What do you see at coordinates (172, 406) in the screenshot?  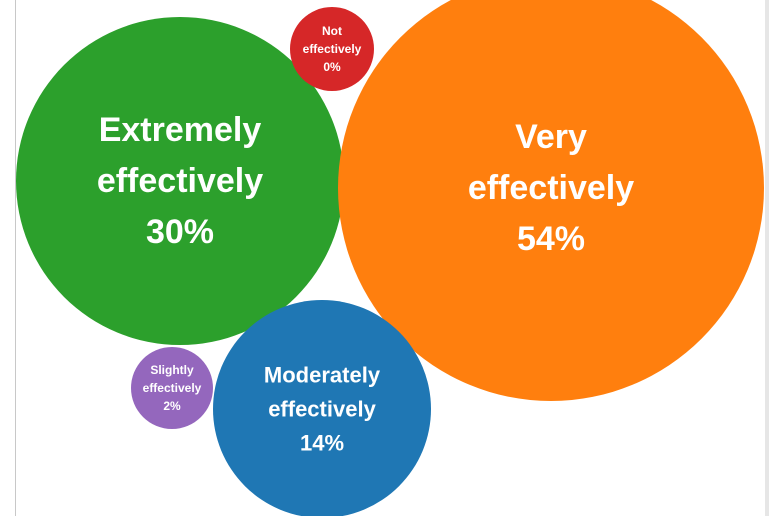 I see `bubble-value-slightly-effectively: 2%` at bounding box center [172, 406].